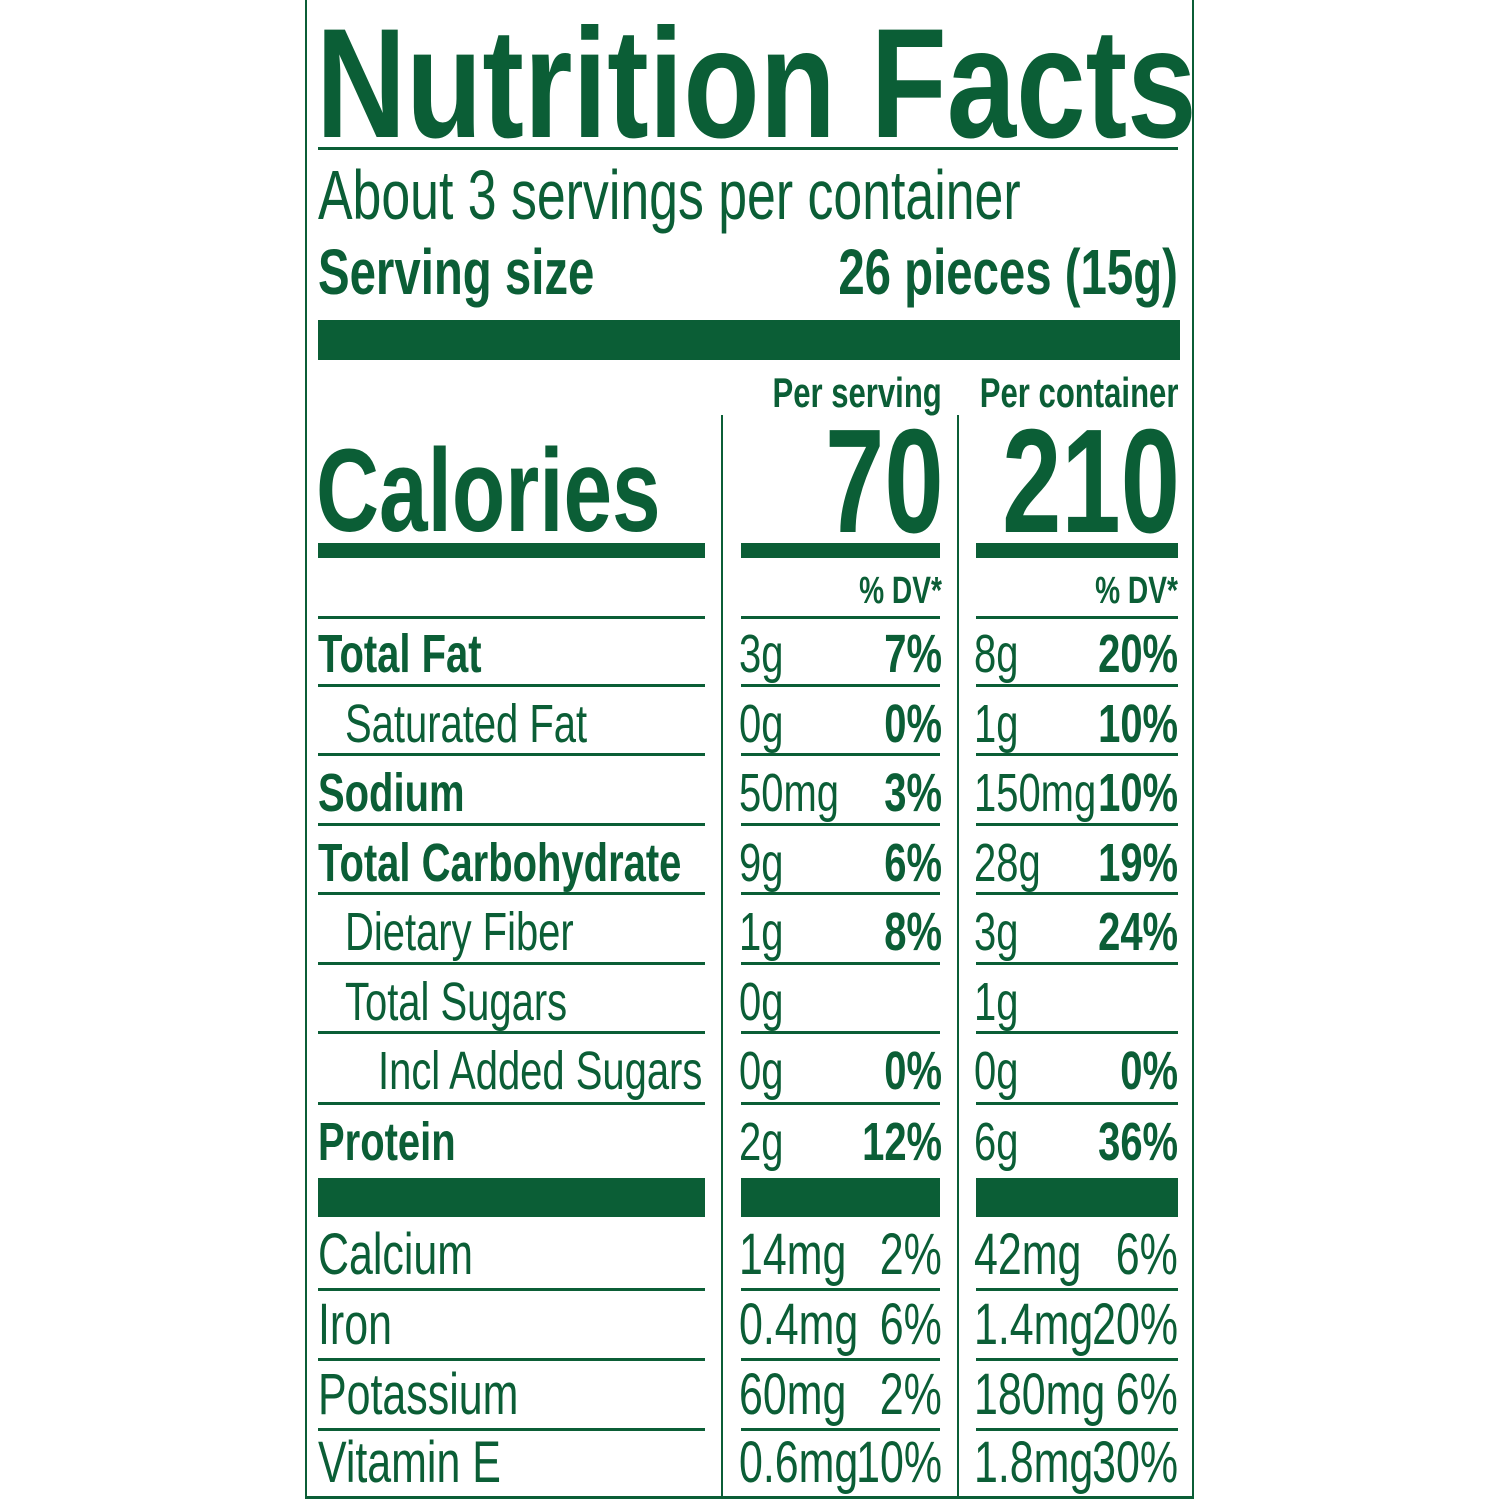 The height and width of the screenshot is (1500, 1500). What do you see at coordinates (456, 272) in the screenshot?
I see `serving-size-label: Serving size` at bounding box center [456, 272].